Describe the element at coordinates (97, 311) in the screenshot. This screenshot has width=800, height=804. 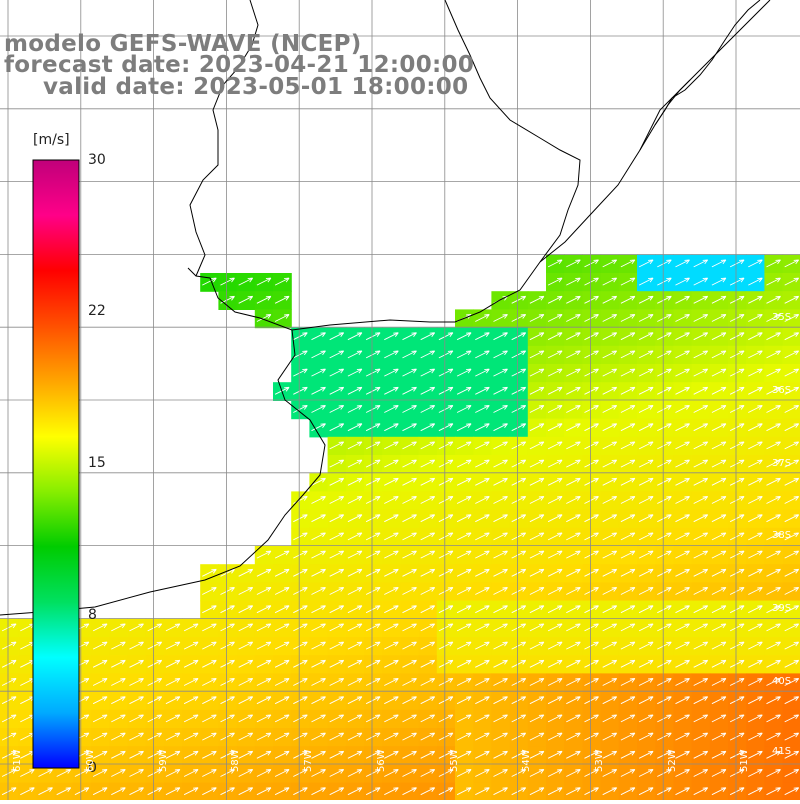
I see `colorbar-tick-label: 22` at that location.